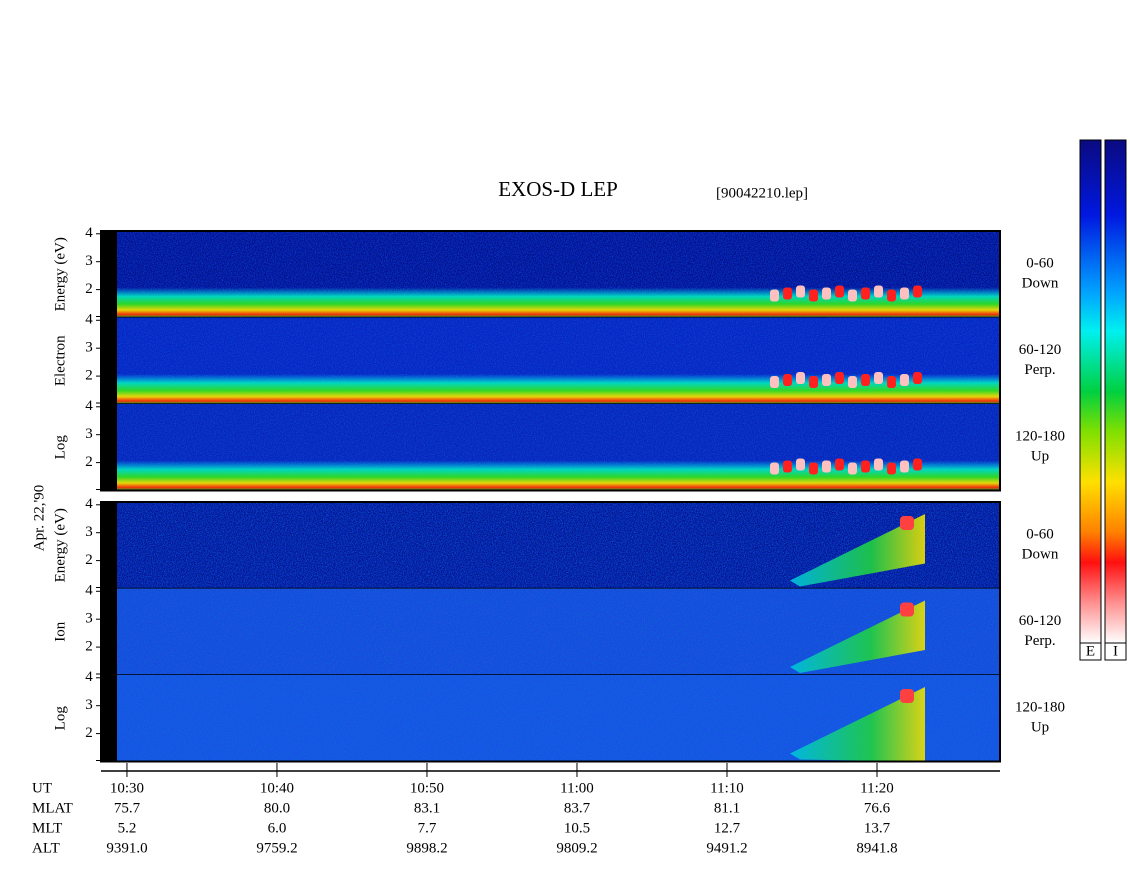  I want to click on colorbar-label: I, so click(1115, 651).